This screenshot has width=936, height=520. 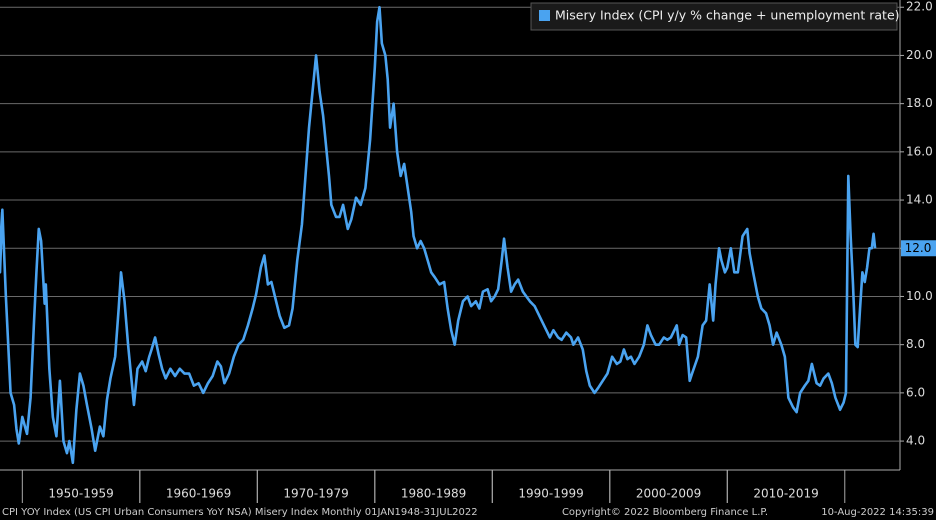 I want to click on x-tick-label: 1950-1959, so click(x=80, y=494).